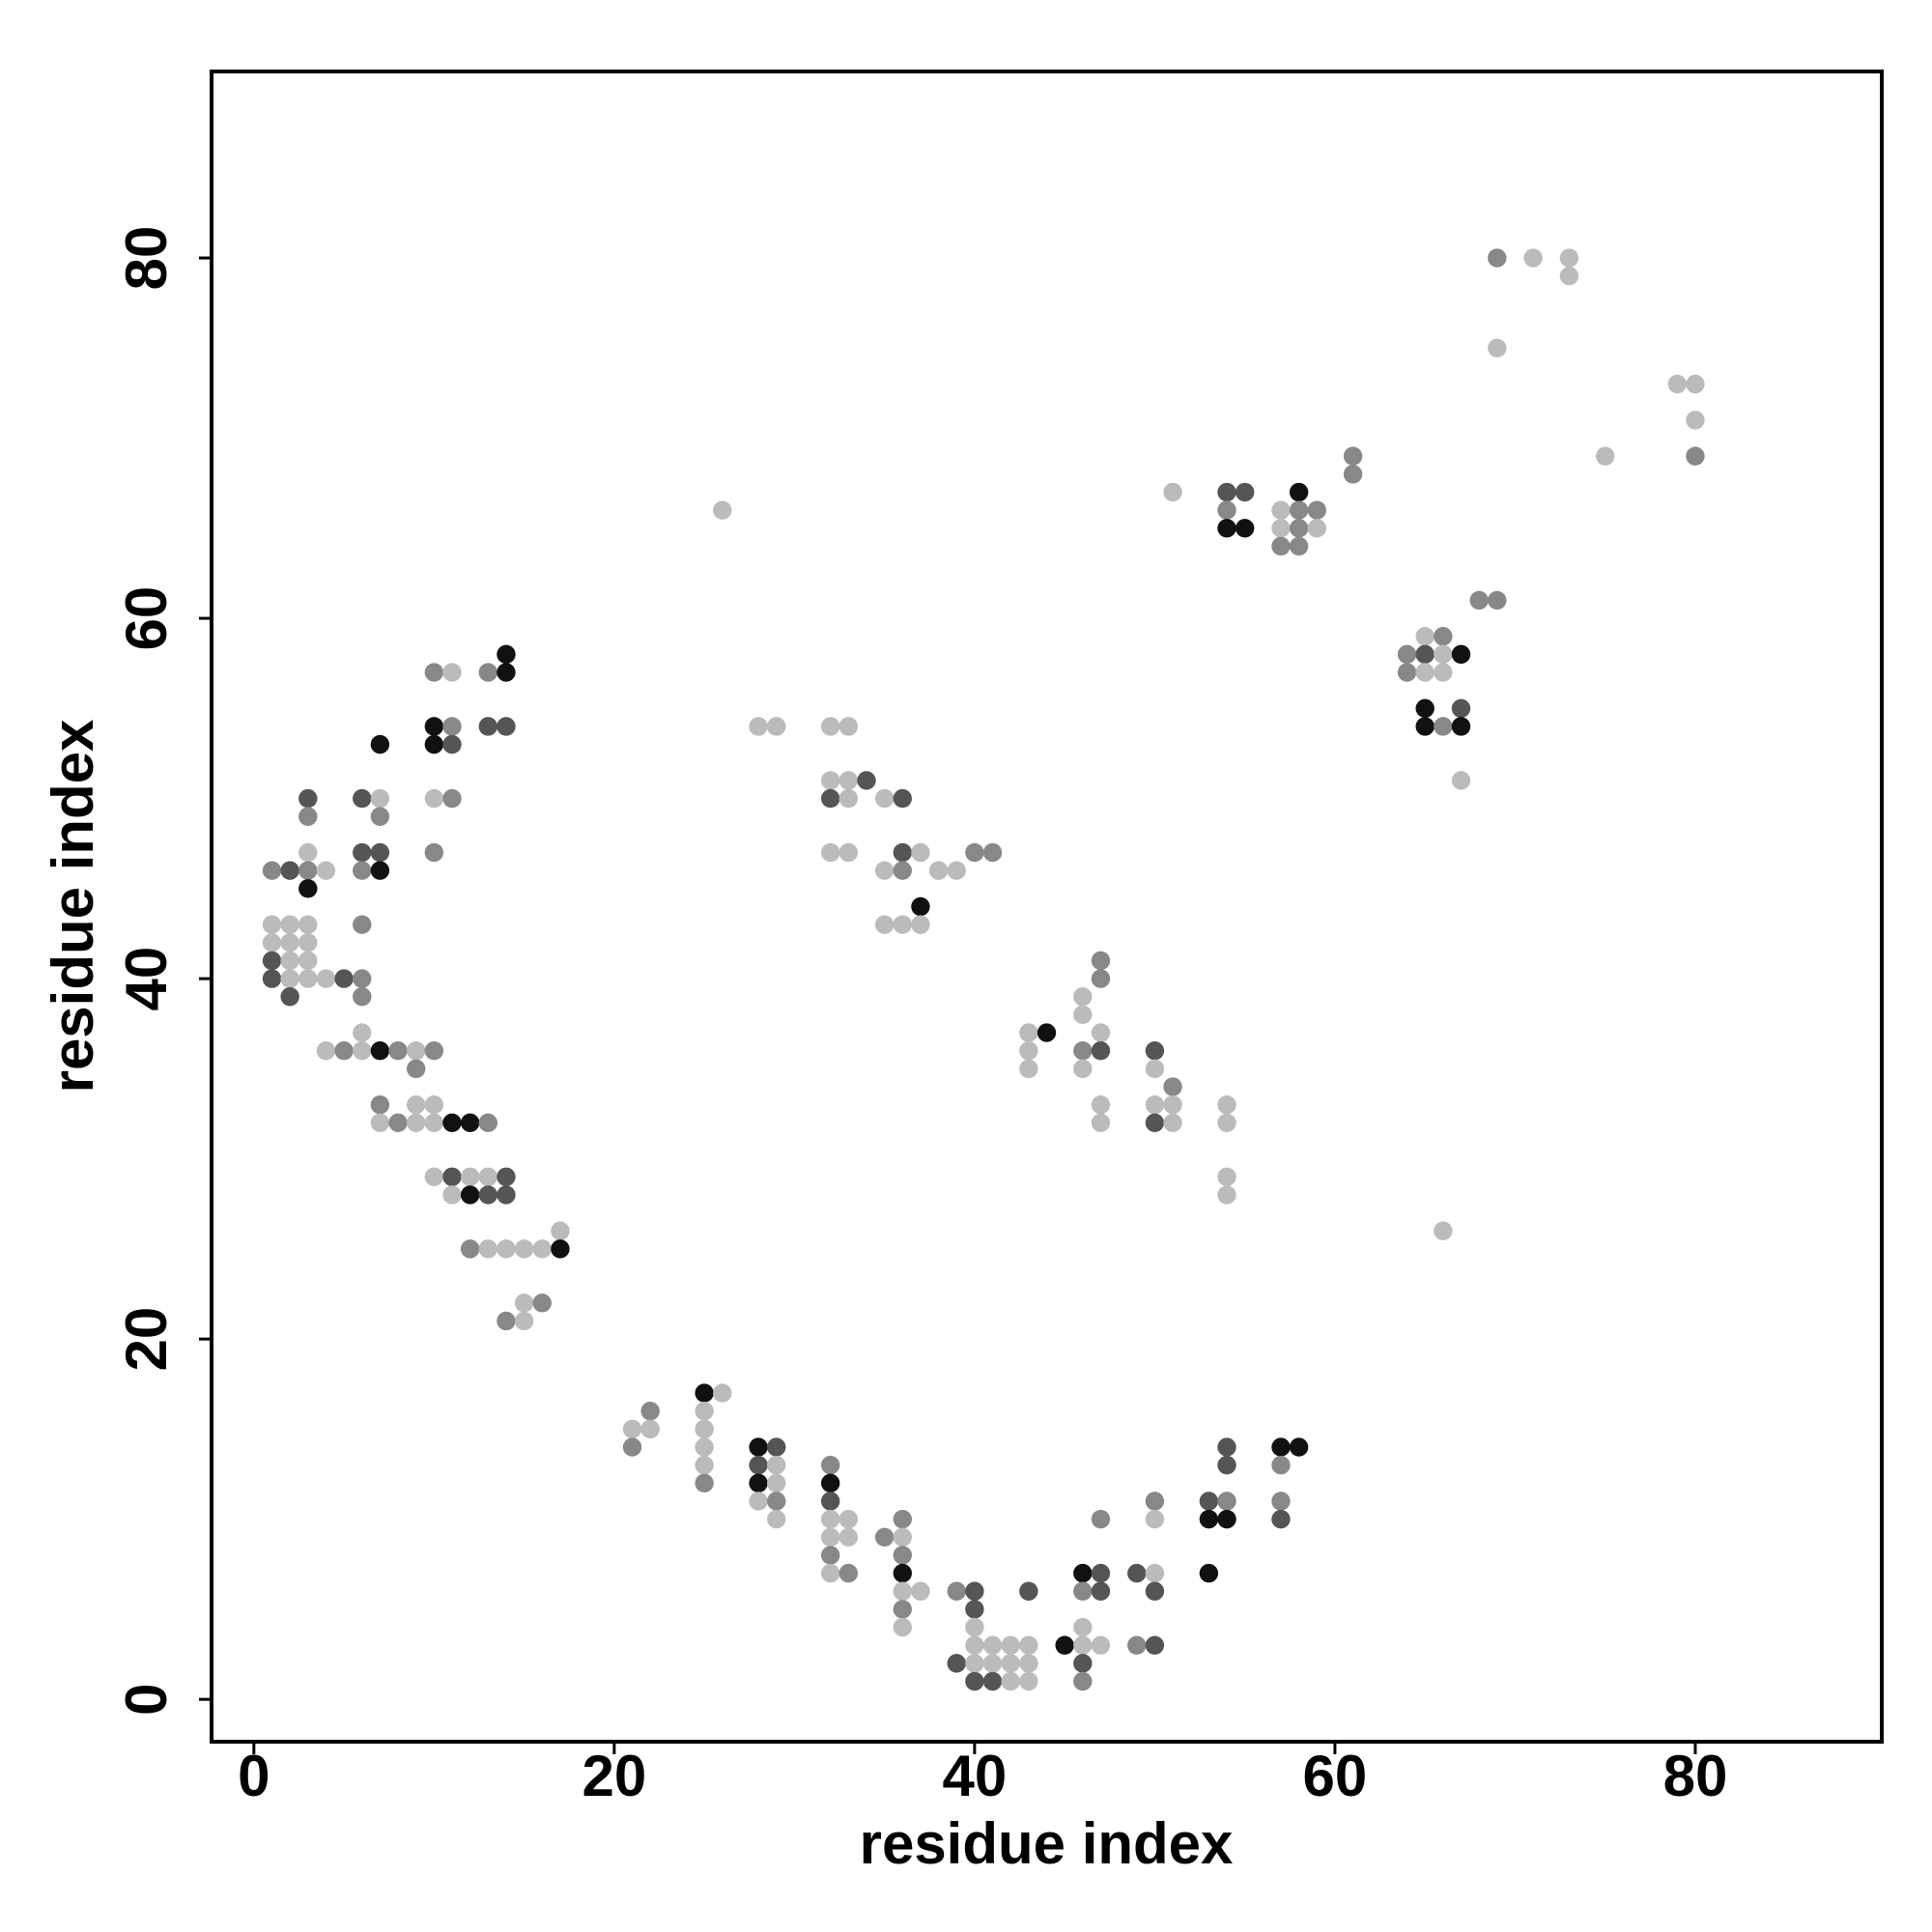  I want to click on x-tick-label: 0, so click(254, 1776).